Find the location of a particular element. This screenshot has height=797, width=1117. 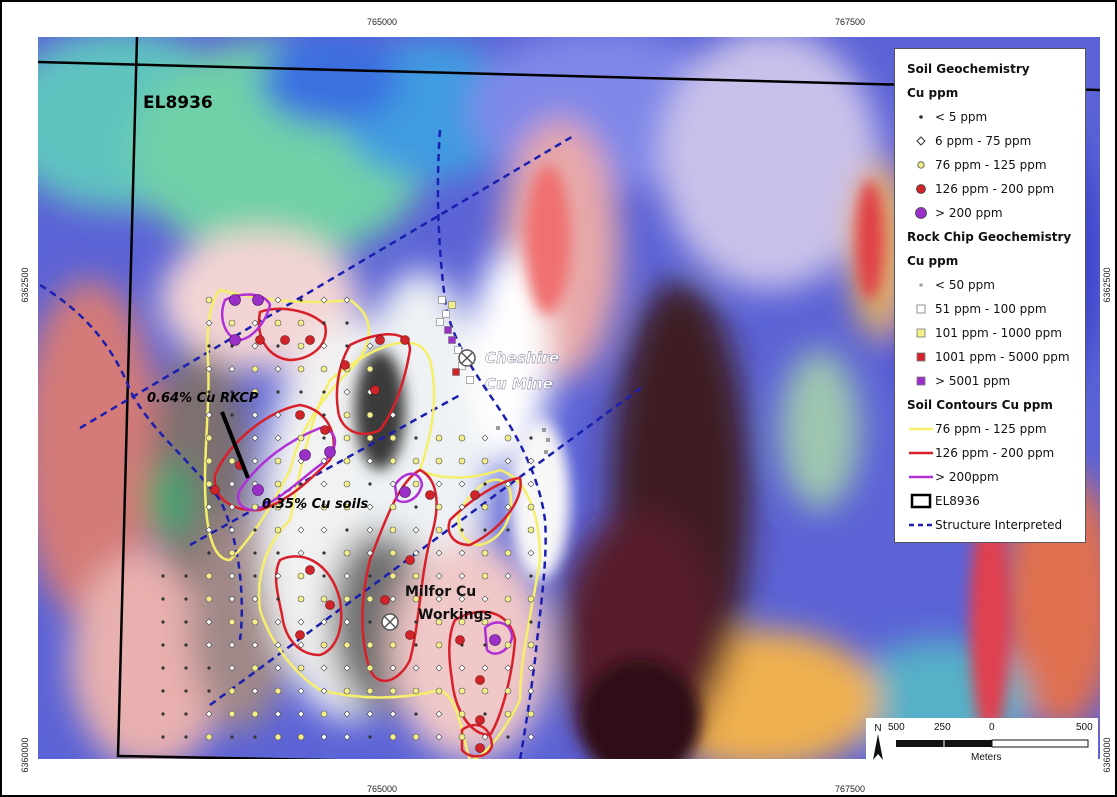

legend-structure-label: Structure Interpreted is located at coordinates (999, 525).